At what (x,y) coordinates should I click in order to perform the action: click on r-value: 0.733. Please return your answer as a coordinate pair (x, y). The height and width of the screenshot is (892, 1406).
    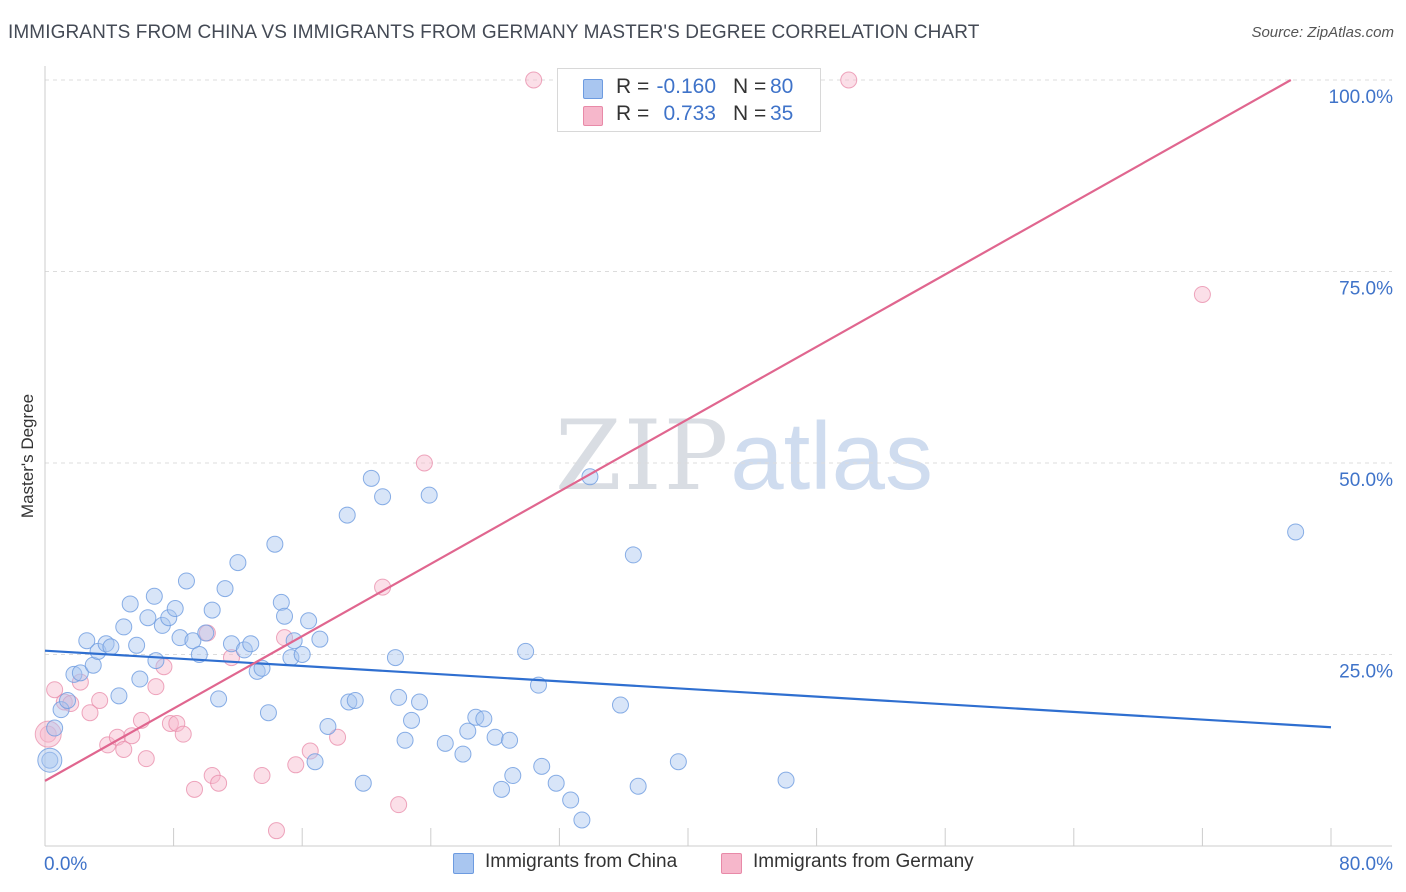
    Looking at the image, I should click on (689, 113).